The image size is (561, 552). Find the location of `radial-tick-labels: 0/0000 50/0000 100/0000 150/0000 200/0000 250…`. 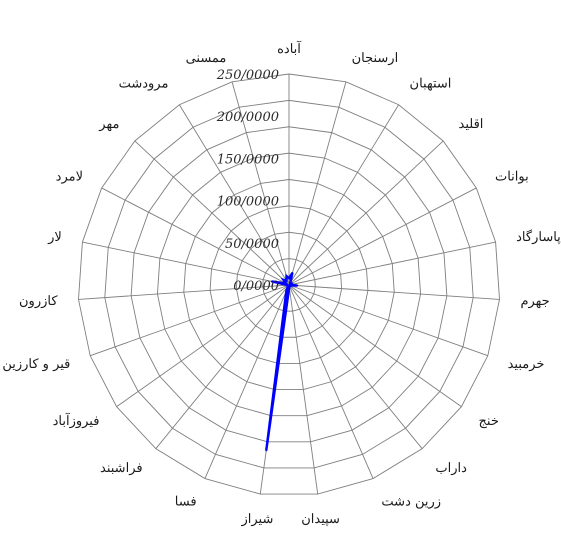

radial-tick-labels: 0/0000 50/0000 100/0000 150/0000 200/0000 250… is located at coordinates (247, 181).